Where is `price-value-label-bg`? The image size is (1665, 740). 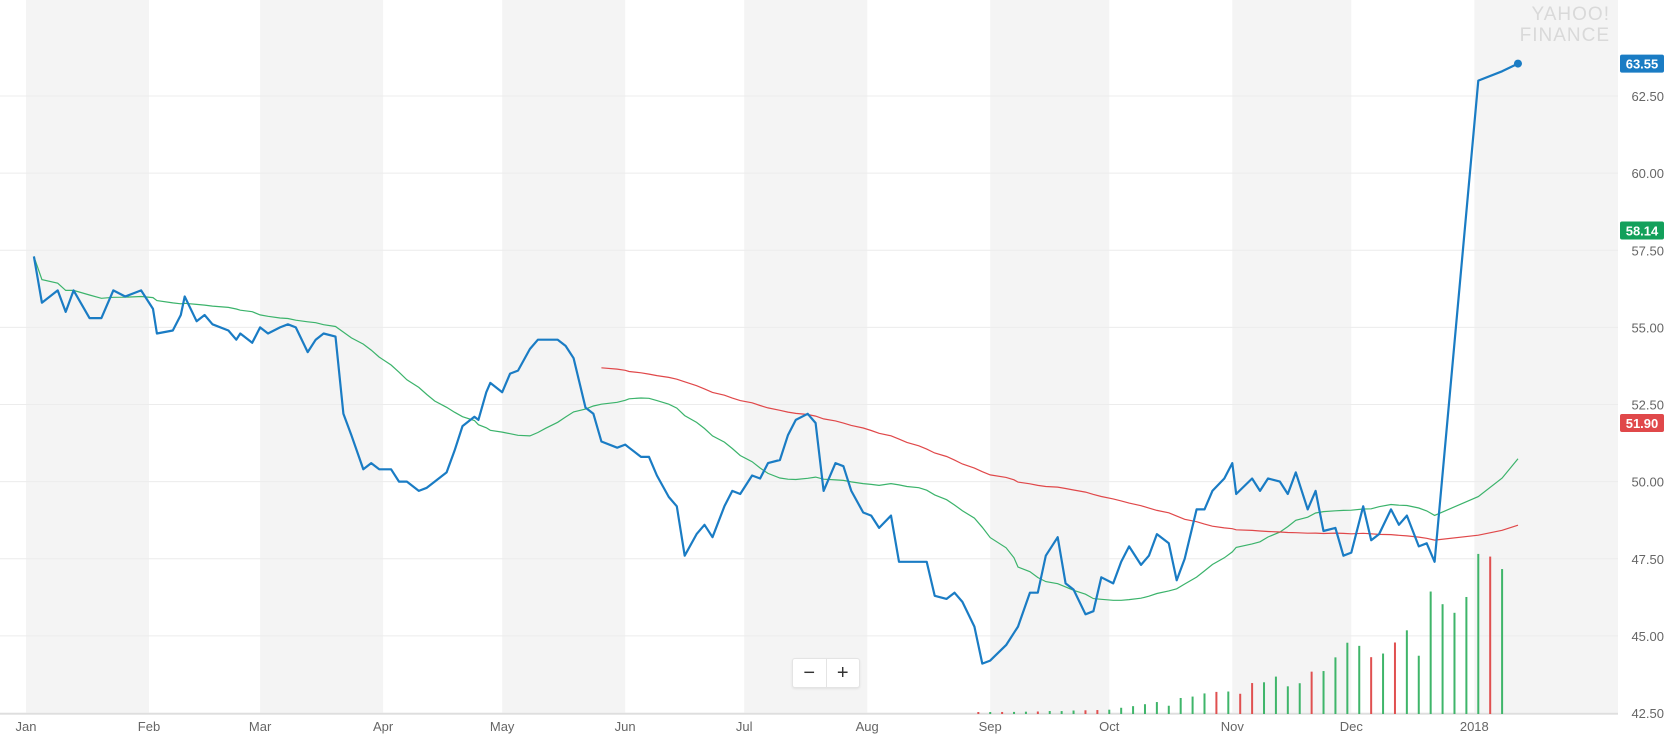
price-value-label-bg is located at coordinates (1642, 63).